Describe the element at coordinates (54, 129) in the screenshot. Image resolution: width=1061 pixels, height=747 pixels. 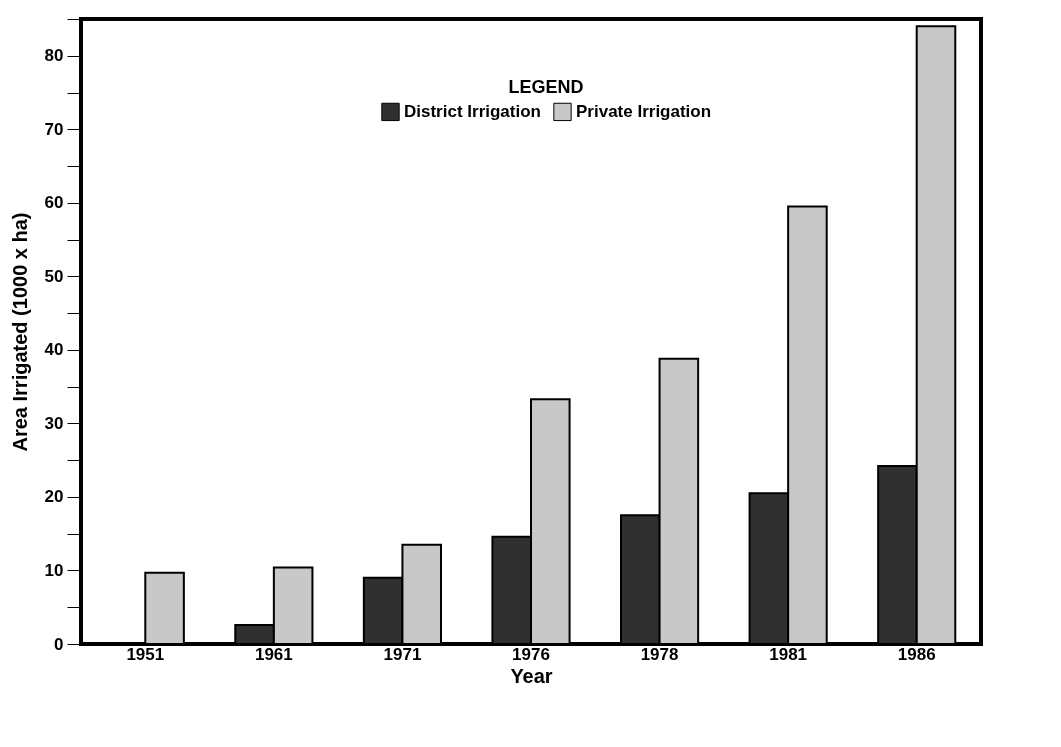
I see `y-tick-label: 70` at that location.